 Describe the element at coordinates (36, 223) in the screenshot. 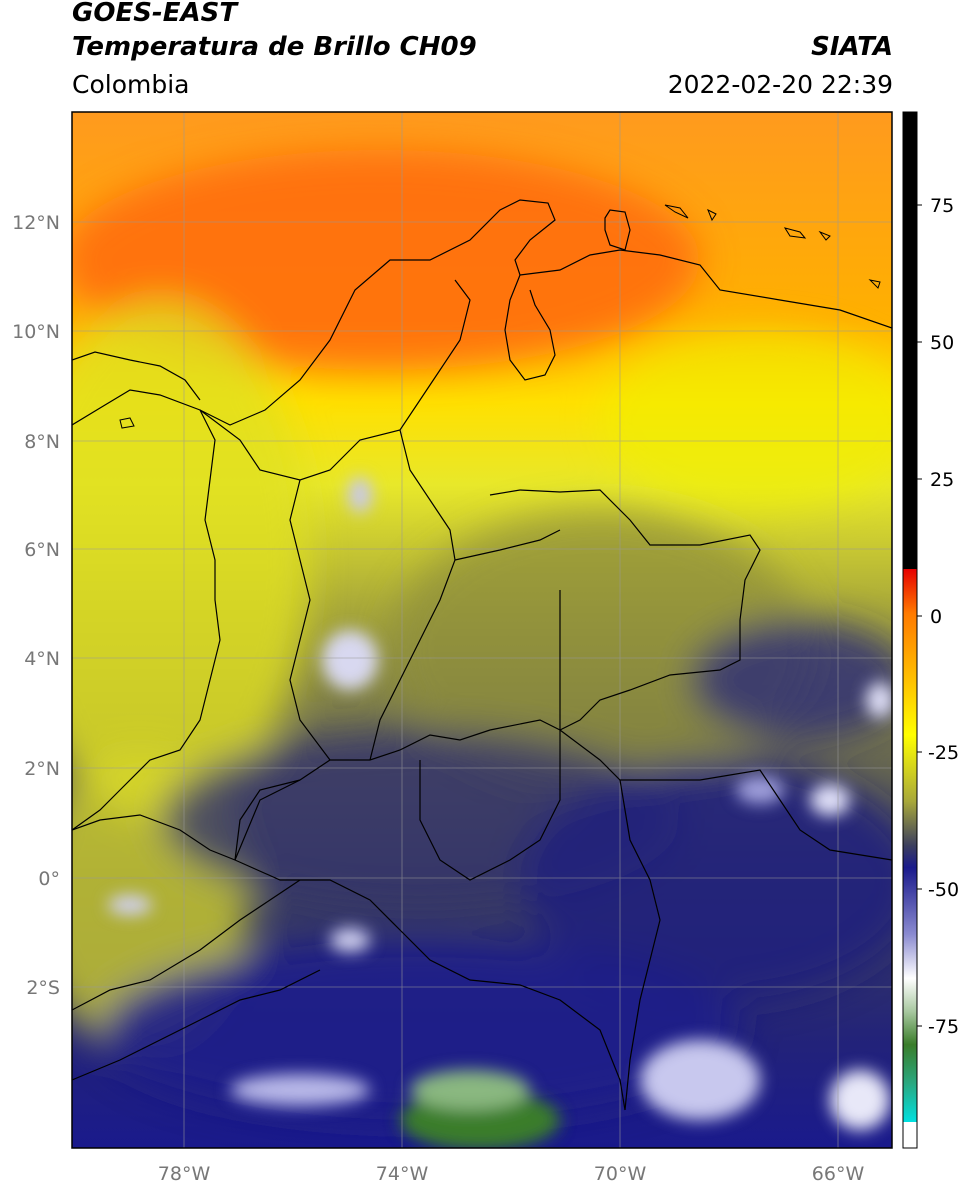

I see `lat-label-12n: 12°N` at that location.